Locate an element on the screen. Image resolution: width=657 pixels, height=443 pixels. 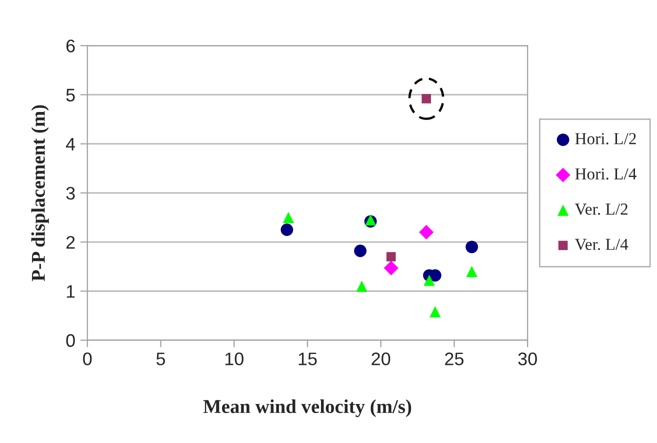
x-tick-label: 30 is located at coordinates (527, 359).